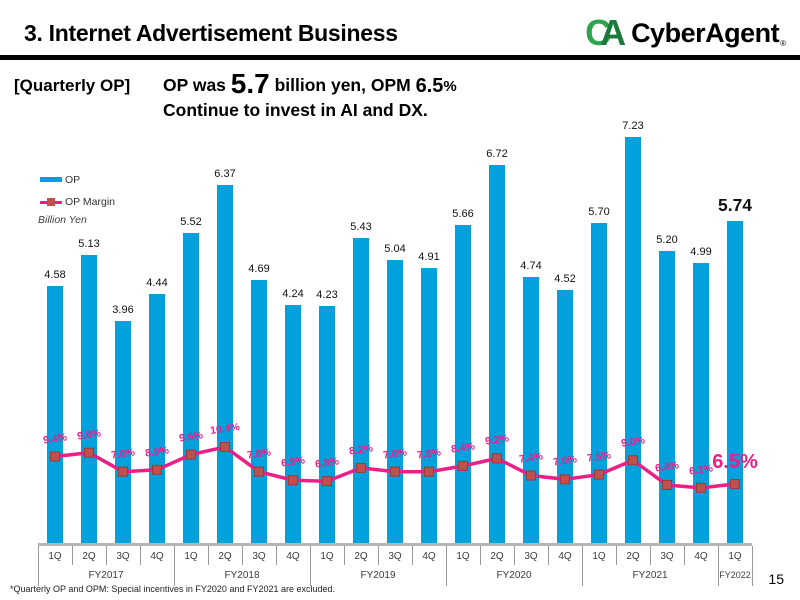 This screenshot has width=800, height=600. I want to click on subtitle-headline-pre: OP was, so click(197, 85).